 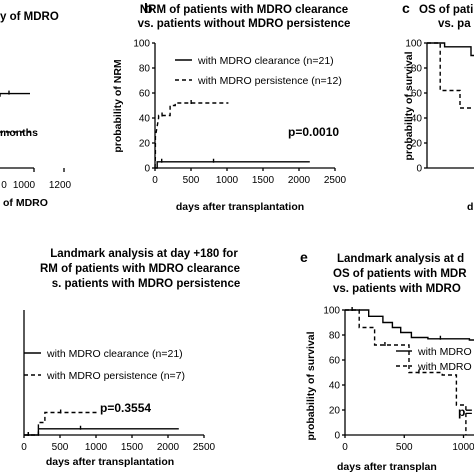 I want to click on legend-e-clearance-label: with MDRO, so click(x=444, y=352).